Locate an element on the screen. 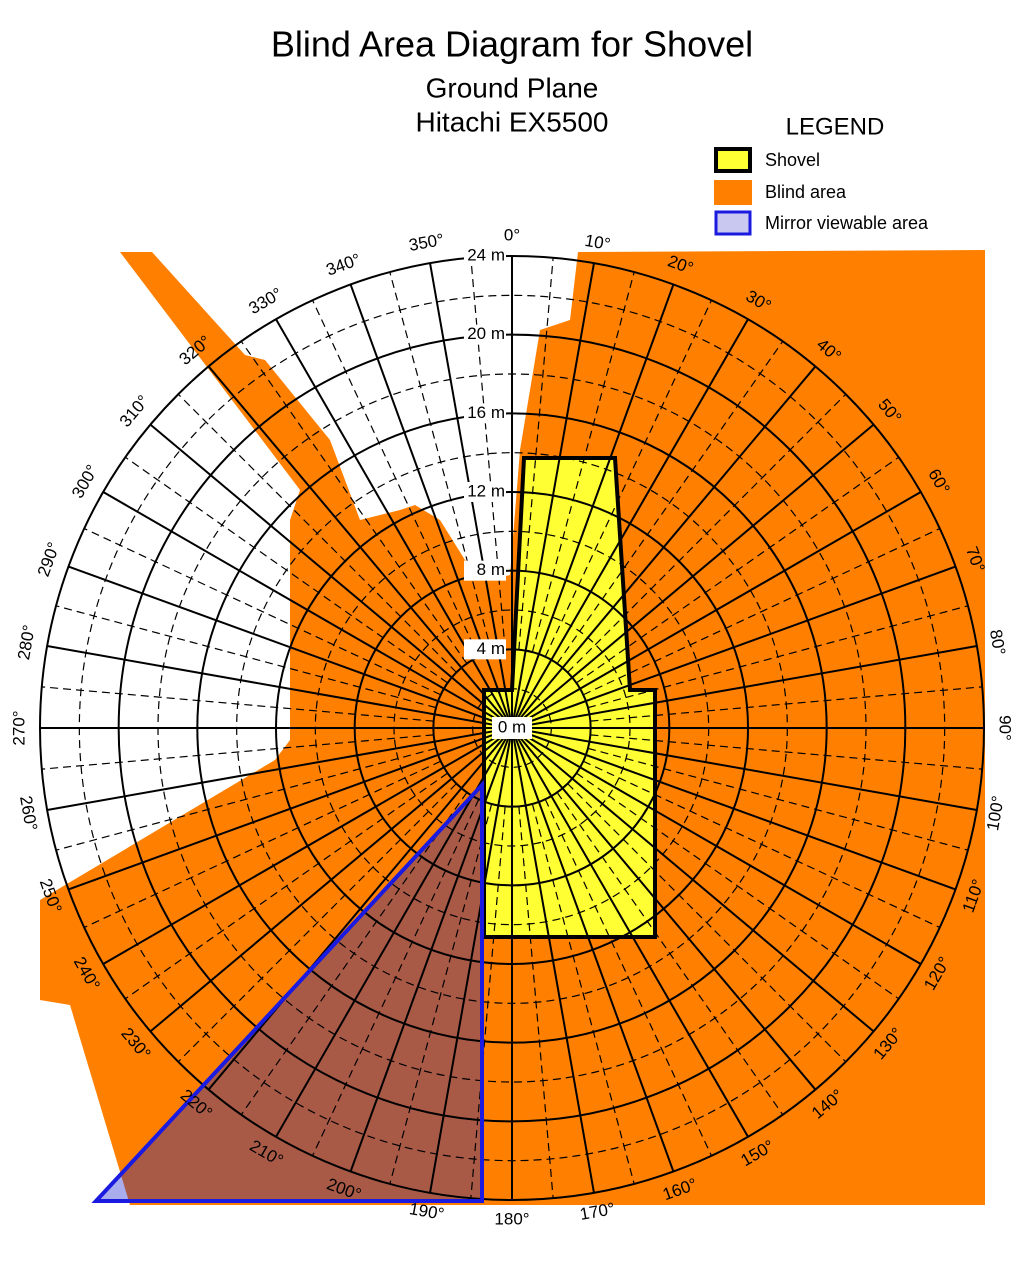 This screenshot has height=1265, width=1024. radius-label: 24 m is located at coordinates (486, 254).